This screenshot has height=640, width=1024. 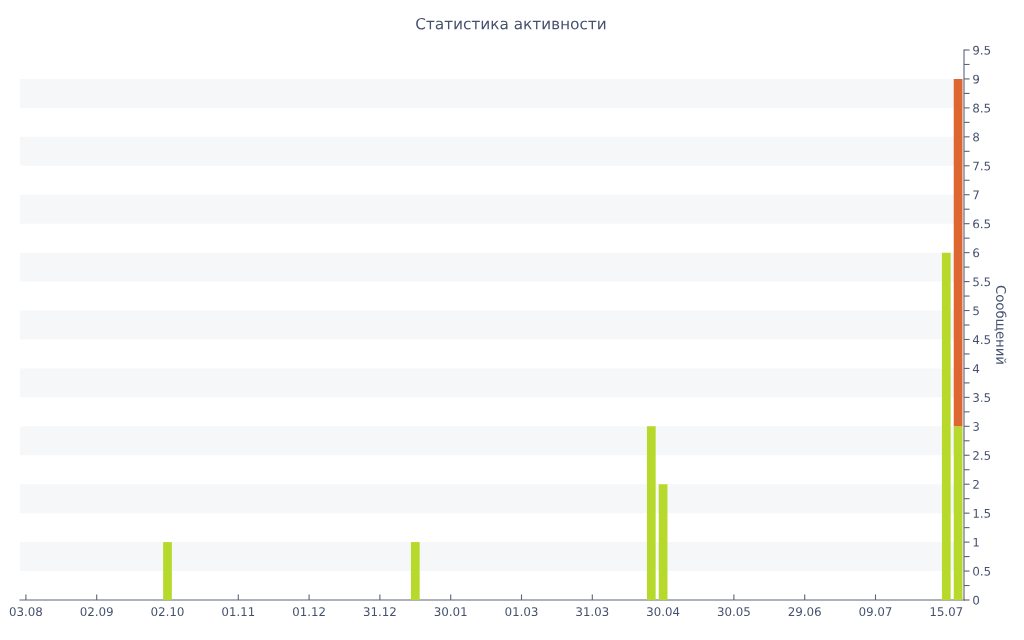 What do you see at coordinates (976, 253) in the screenshot?
I see `y2-tick-label: 6` at bounding box center [976, 253].